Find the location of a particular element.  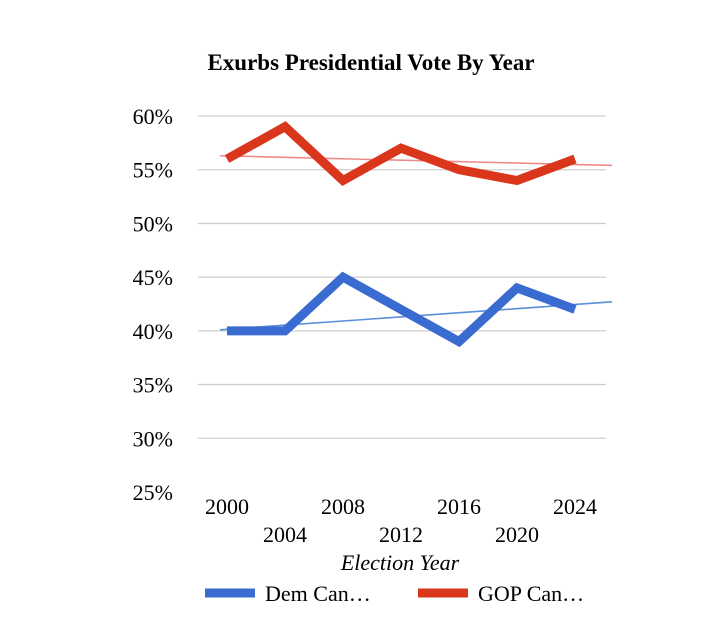

x-tick-label: 2008 is located at coordinates (343, 506).